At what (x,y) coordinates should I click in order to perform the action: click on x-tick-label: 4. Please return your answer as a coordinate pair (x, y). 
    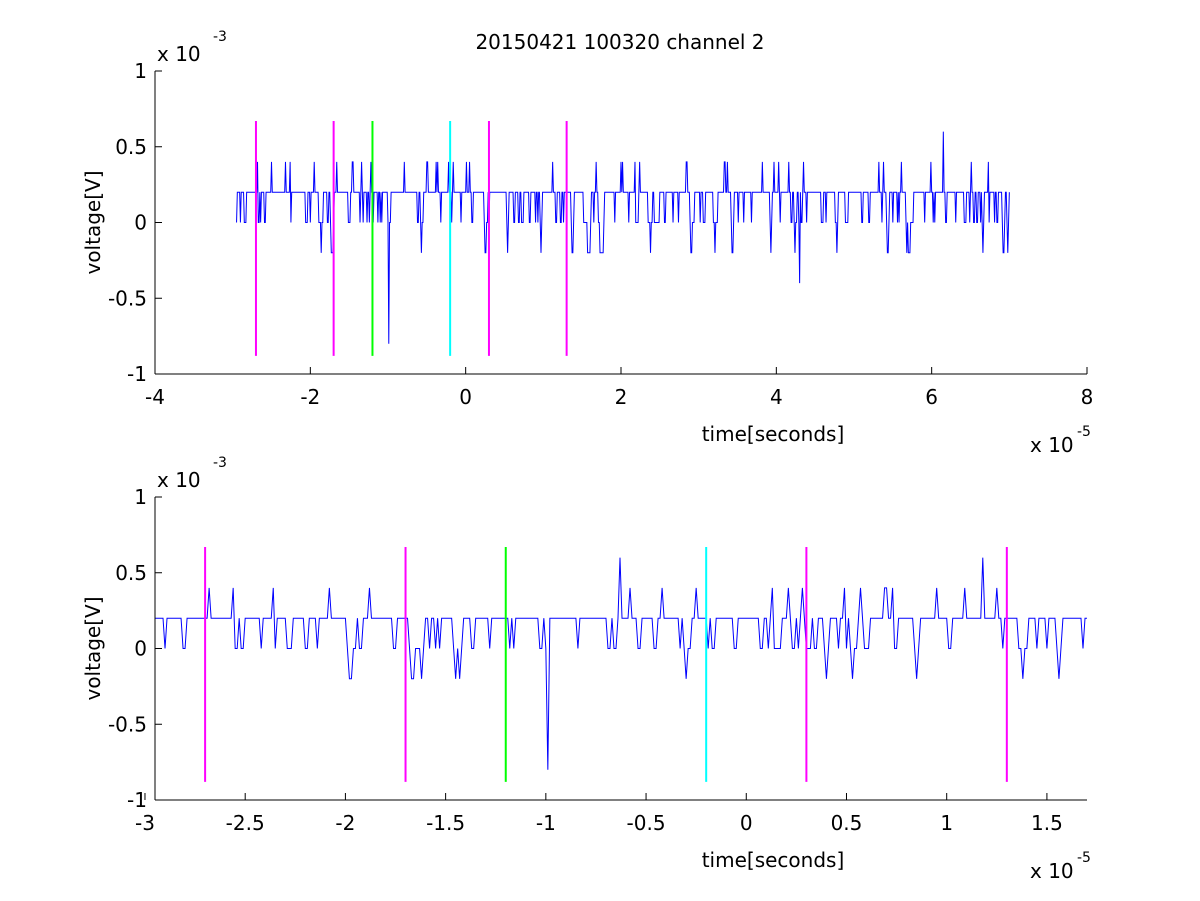
    Looking at the image, I should click on (776, 397).